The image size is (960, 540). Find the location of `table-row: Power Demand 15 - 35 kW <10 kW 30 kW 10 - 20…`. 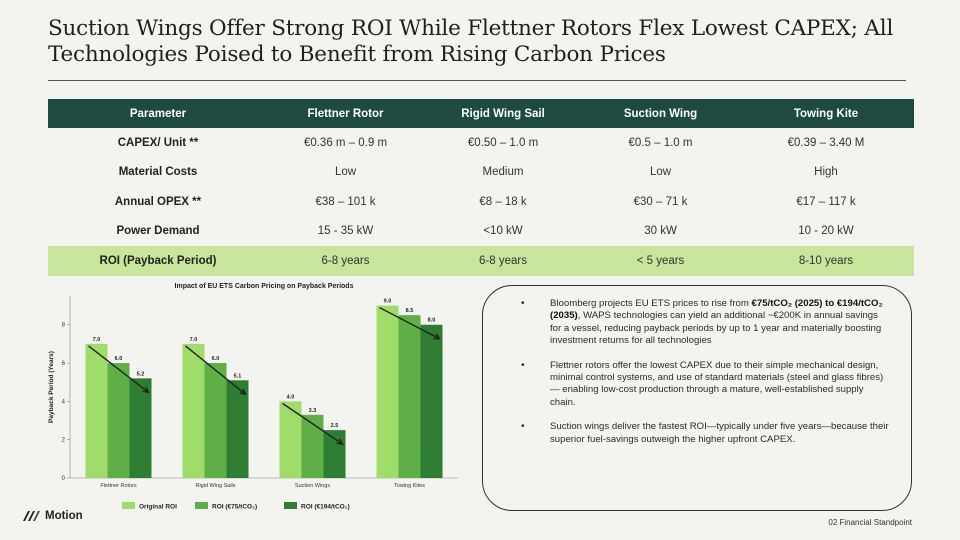

table-row: Power Demand 15 - 35 kW <10 kW 30 kW 10 - 20… is located at coordinates (481, 232).